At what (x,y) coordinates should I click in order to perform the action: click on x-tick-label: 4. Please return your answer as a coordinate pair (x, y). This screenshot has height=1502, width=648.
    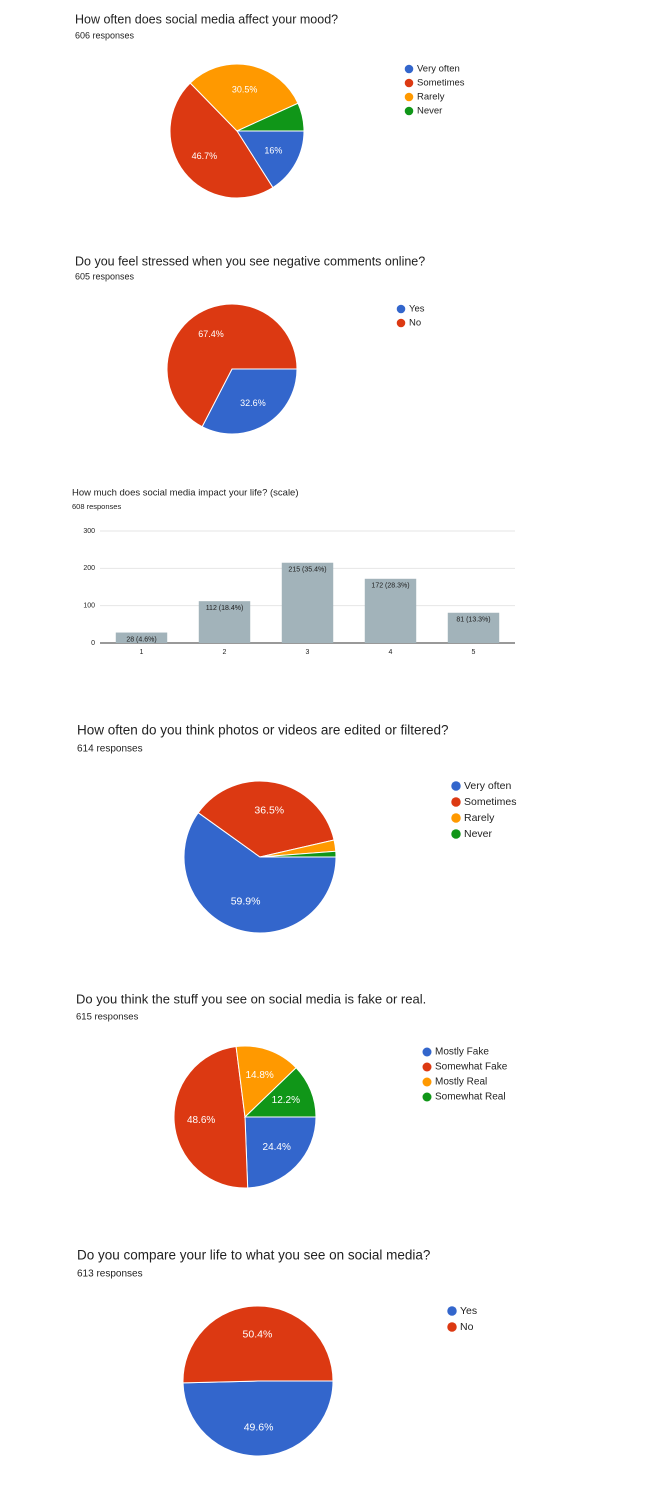
    Looking at the image, I should click on (391, 652).